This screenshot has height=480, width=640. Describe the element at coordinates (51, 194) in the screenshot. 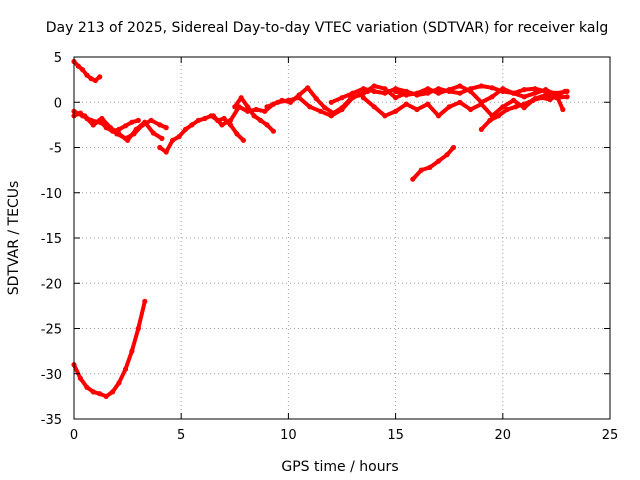

I see `y-tick-label: -10` at that location.